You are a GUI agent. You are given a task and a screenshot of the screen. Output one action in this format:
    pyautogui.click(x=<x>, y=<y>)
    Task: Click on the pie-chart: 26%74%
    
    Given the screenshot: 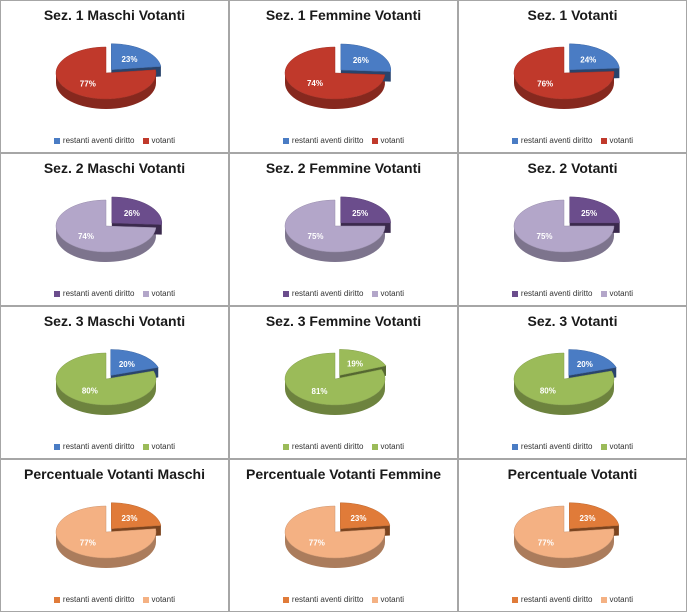 What is the action you would take?
    pyautogui.click(x=115, y=230)
    